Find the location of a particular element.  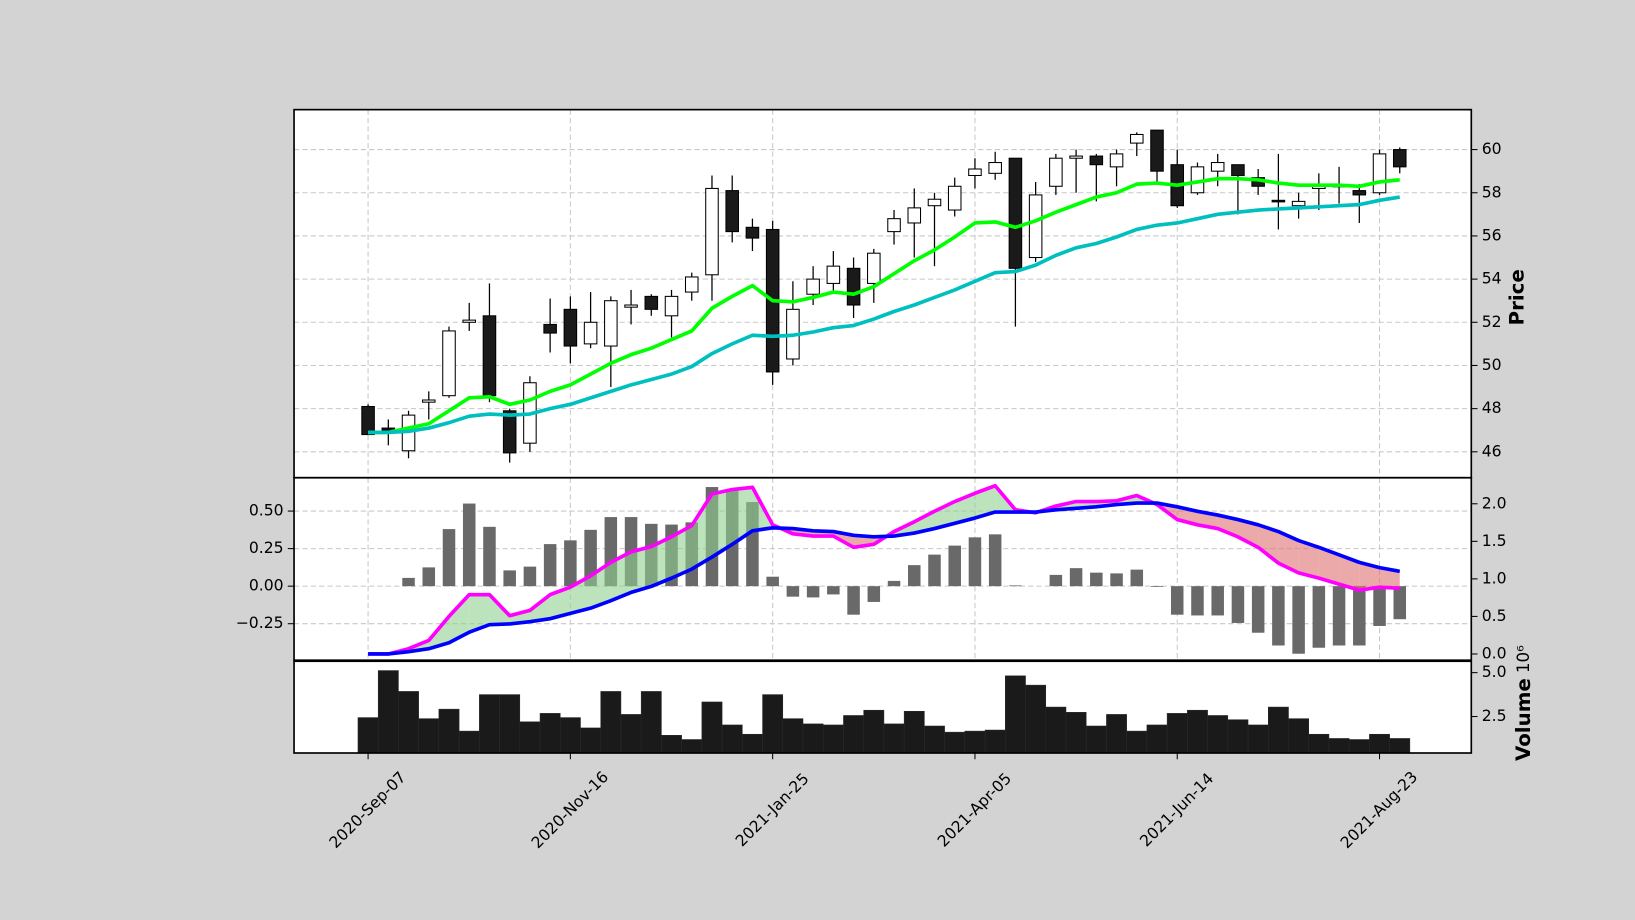

y-tick-label: 2.5 is located at coordinates (1494, 715).